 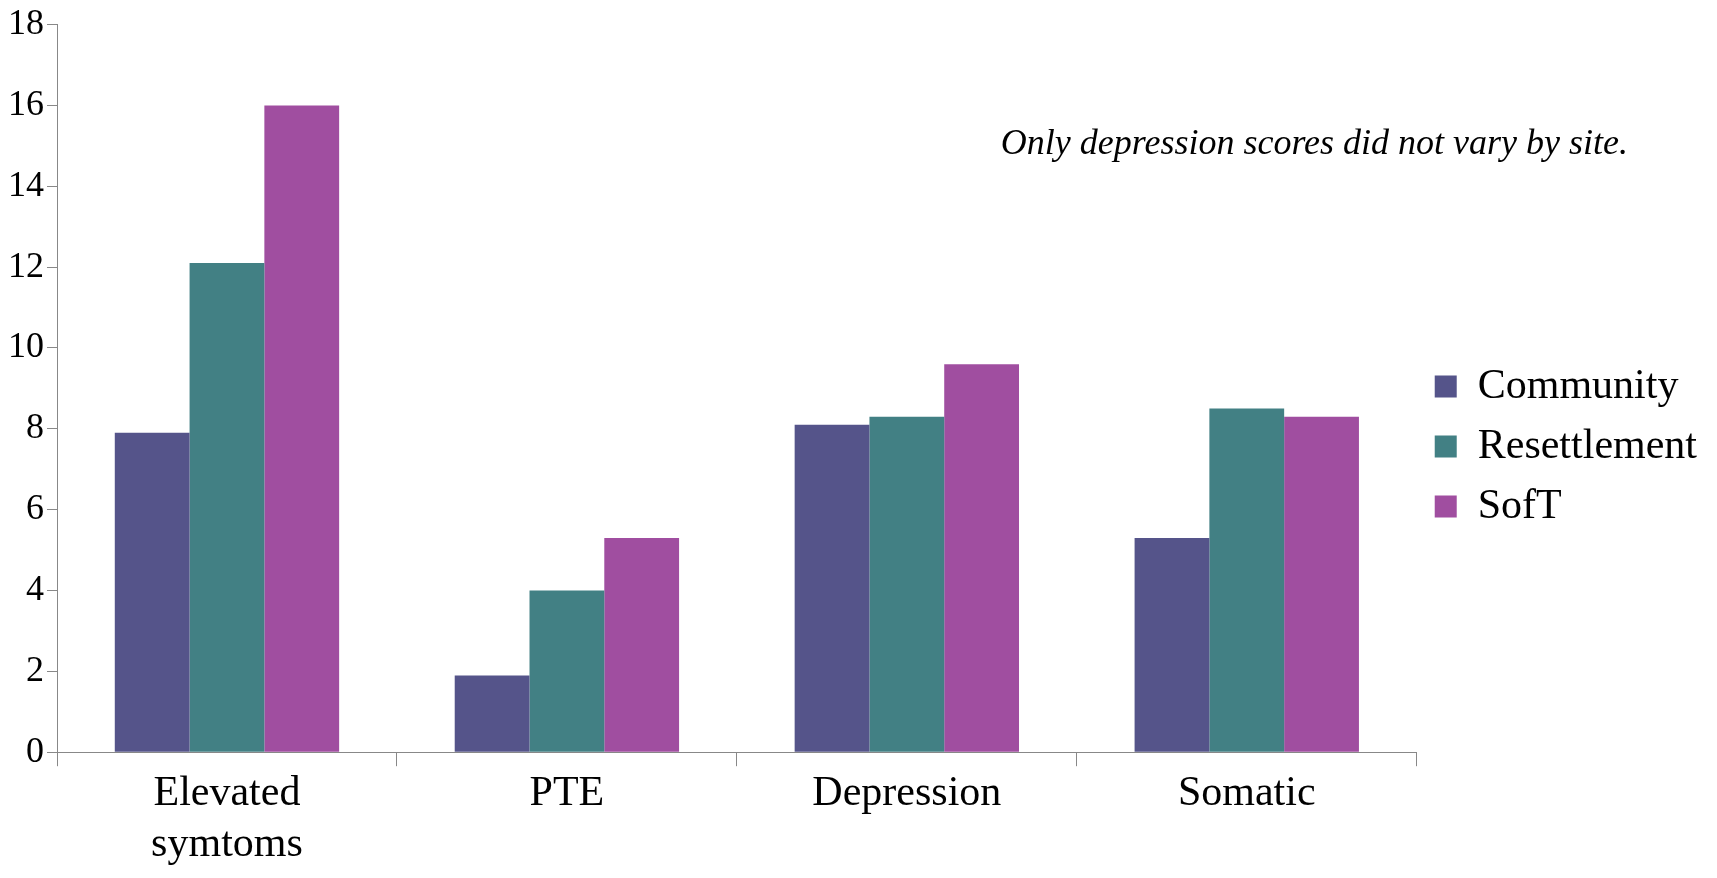 I want to click on y-tick-label: 18, so click(x=26, y=22).